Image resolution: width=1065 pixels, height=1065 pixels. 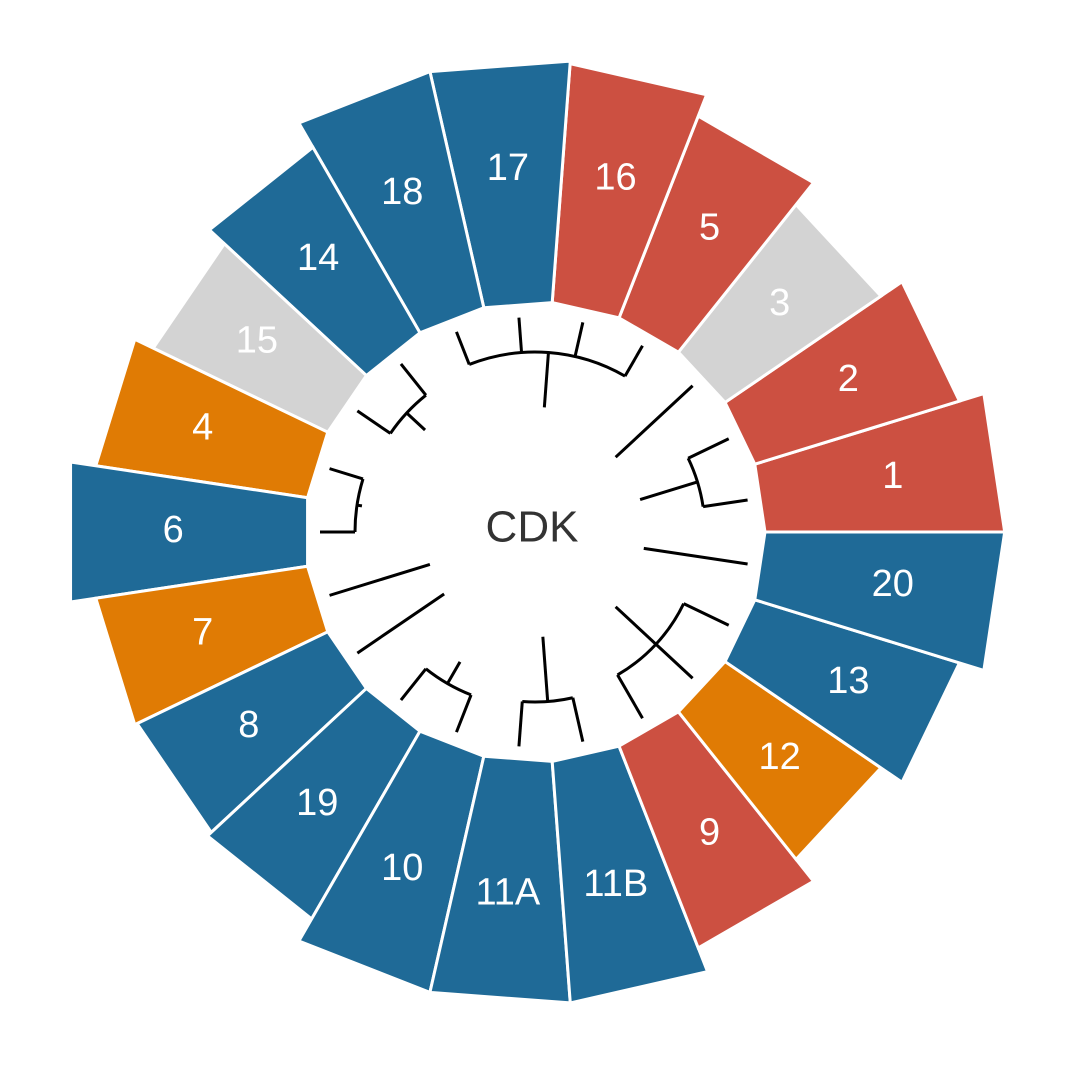 I want to click on segment-label-20: 20, so click(x=893, y=584).